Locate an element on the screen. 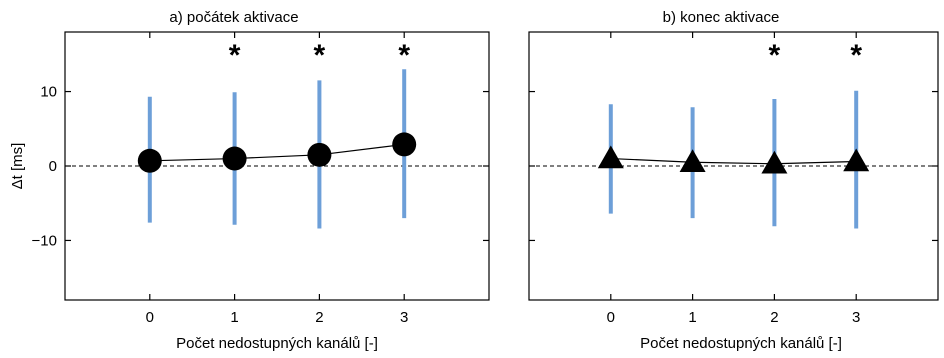 This screenshot has height=358, width=944. panel-a-xlabel: Počet nedostupných kanálů [-] is located at coordinates (277, 343).